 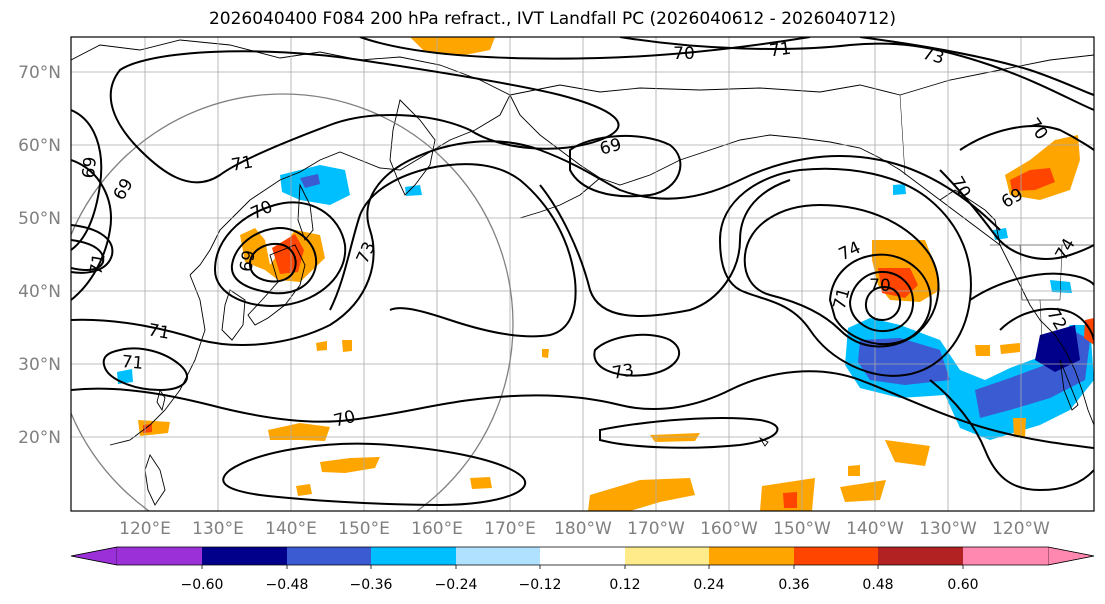 What do you see at coordinates (299, 432) in the screenshot?
I see `shade-s-strip` at bounding box center [299, 432].